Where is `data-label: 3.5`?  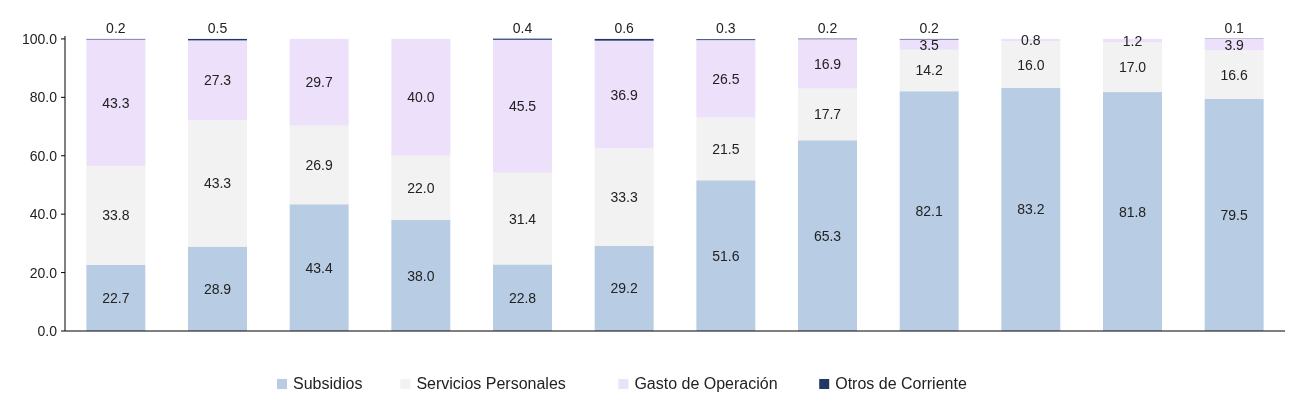
data-label: 3.5 is located at coordinates (929, 44).